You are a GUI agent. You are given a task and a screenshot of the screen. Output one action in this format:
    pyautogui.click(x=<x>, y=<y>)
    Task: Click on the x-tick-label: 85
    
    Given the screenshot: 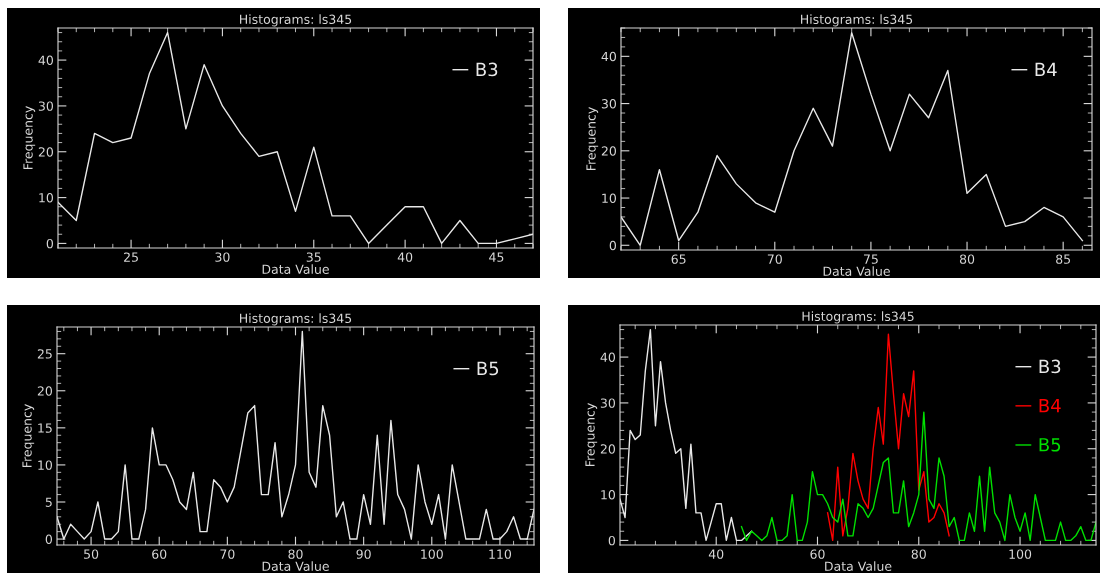 What is the action you would take?
    pyautogui.click(x=1063, y=259)
    